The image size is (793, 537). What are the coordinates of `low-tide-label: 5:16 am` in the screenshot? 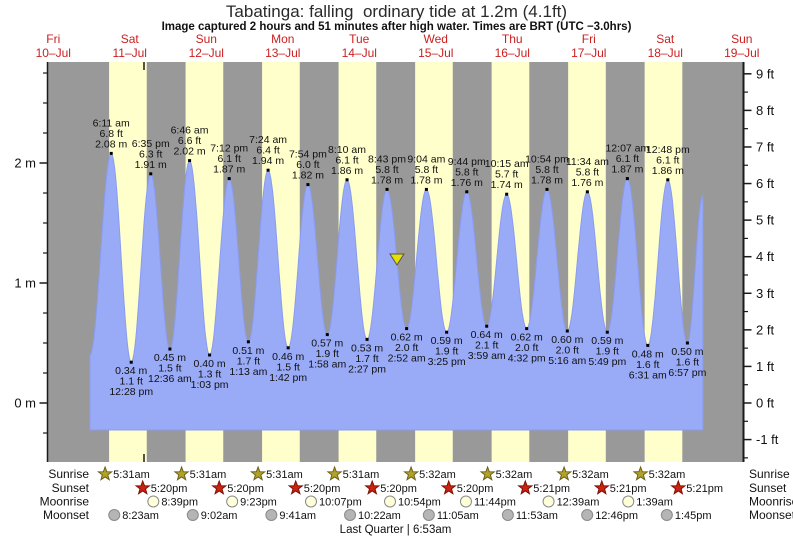 It's located at (567, 361).